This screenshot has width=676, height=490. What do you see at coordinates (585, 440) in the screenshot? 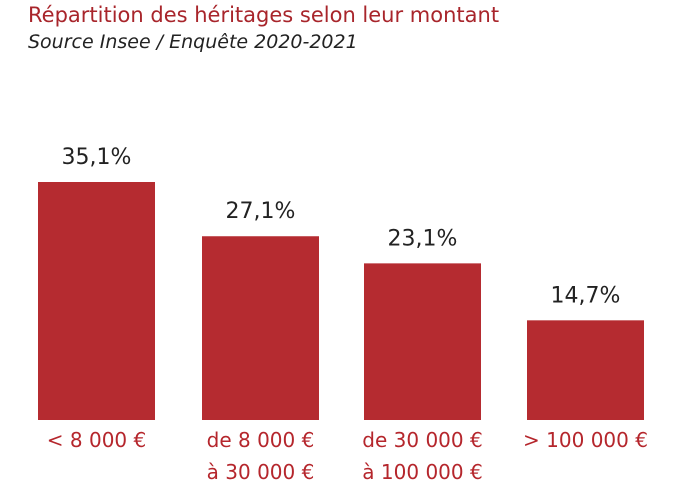
I see `category-label-4: > 100 000 €` at bounding box center [585, 440].